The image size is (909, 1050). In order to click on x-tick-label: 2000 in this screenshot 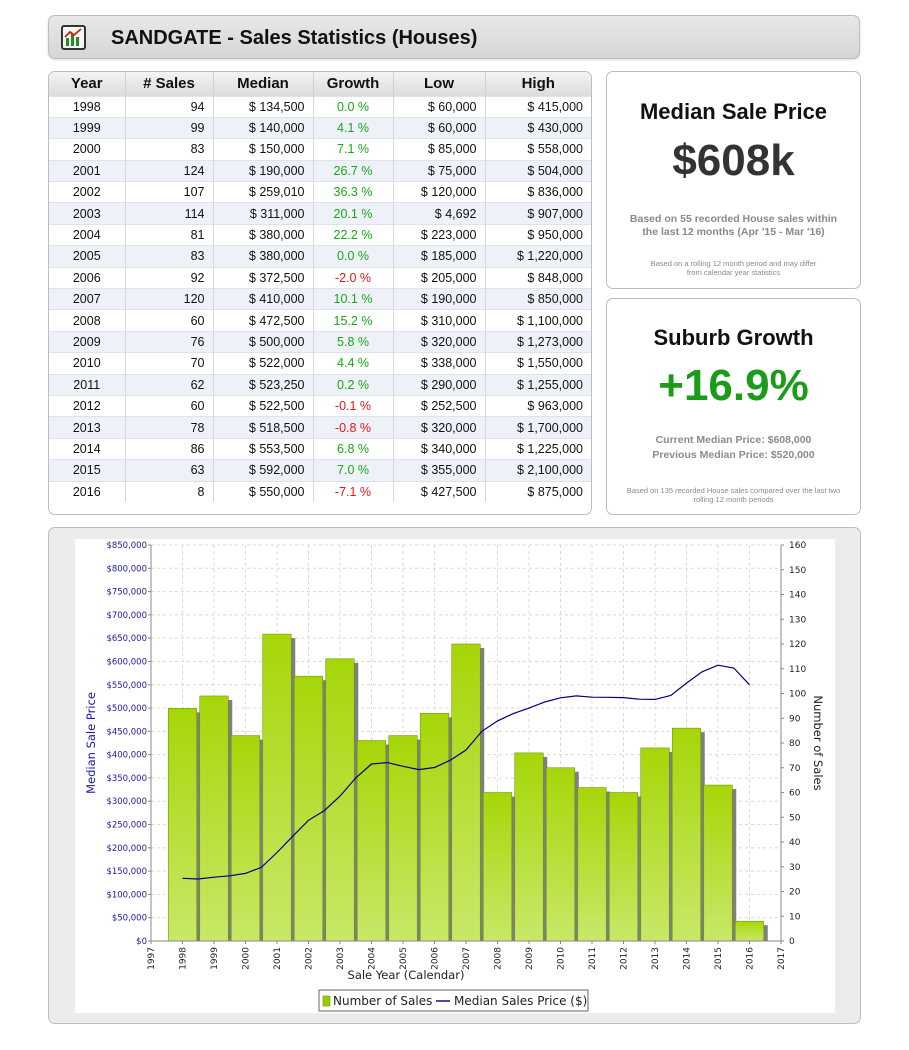, I will do `click(247, 958)`.